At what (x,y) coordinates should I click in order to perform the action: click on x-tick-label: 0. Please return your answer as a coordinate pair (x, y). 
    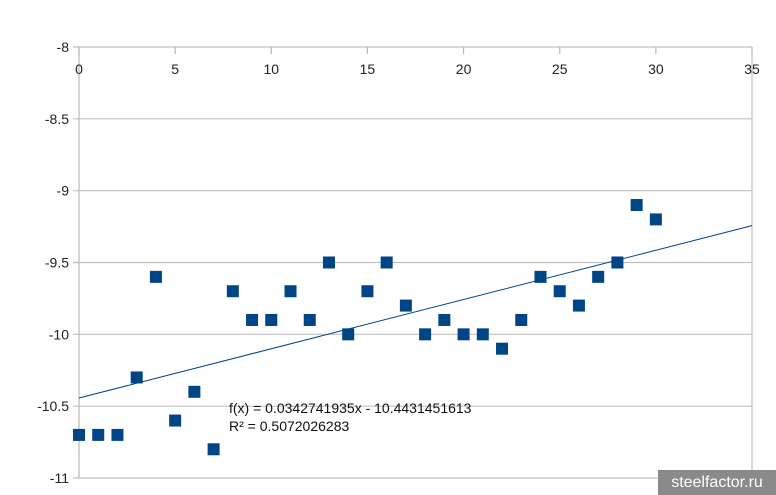
    Looking at the image, I should click on (79, 69).